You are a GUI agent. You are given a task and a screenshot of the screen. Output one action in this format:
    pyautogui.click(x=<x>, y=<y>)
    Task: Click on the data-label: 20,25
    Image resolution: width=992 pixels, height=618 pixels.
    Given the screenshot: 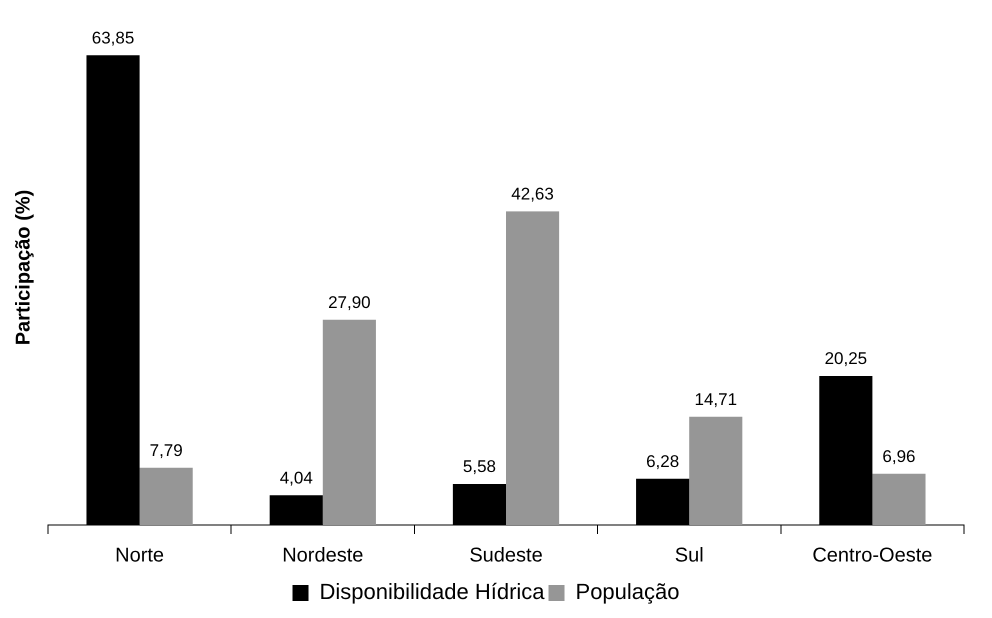 What is the action you would take?
    pyautogui.click(x=846, y=358)
    